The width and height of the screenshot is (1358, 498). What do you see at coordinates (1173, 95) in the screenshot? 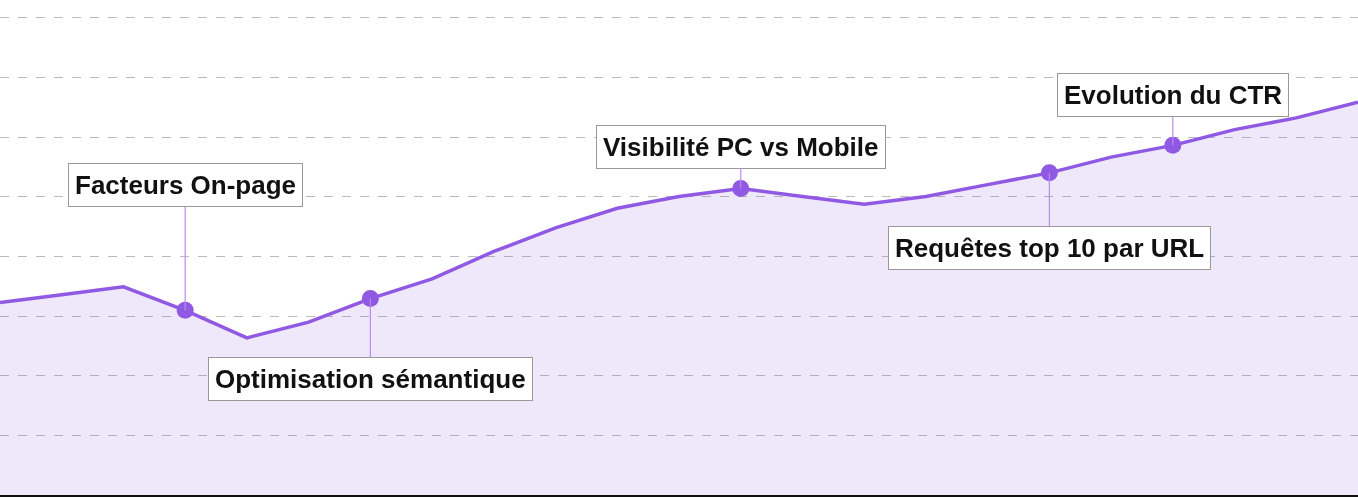
I see `annotation: Evolution du CTR` at bounding box center [1173, 95].